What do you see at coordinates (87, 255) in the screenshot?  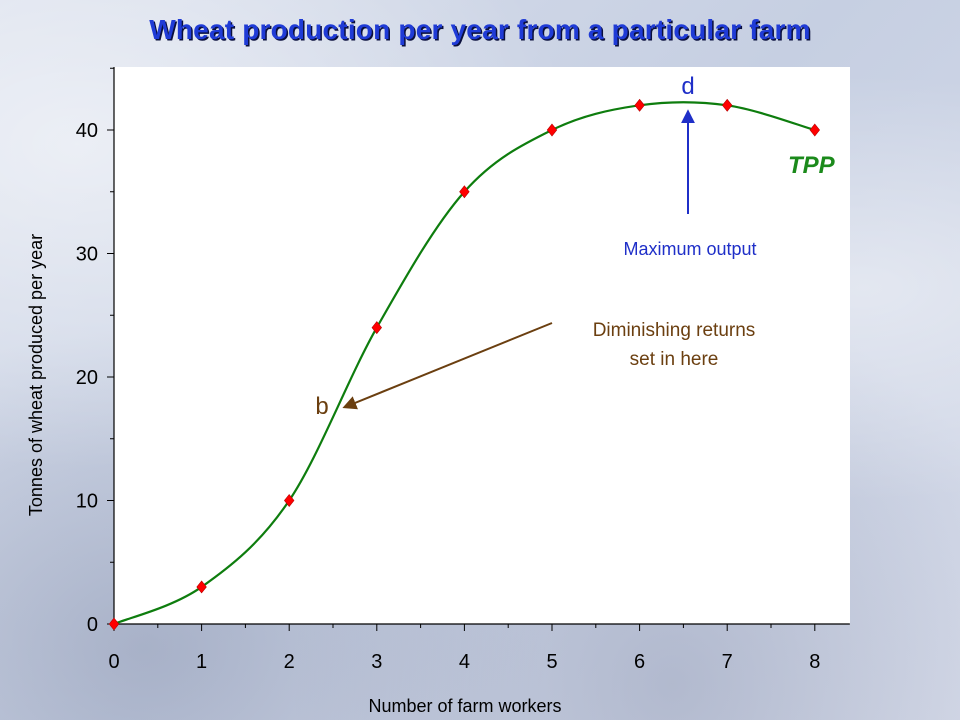 I see `y-tick-label: 30` at bounding box center [87, 255].